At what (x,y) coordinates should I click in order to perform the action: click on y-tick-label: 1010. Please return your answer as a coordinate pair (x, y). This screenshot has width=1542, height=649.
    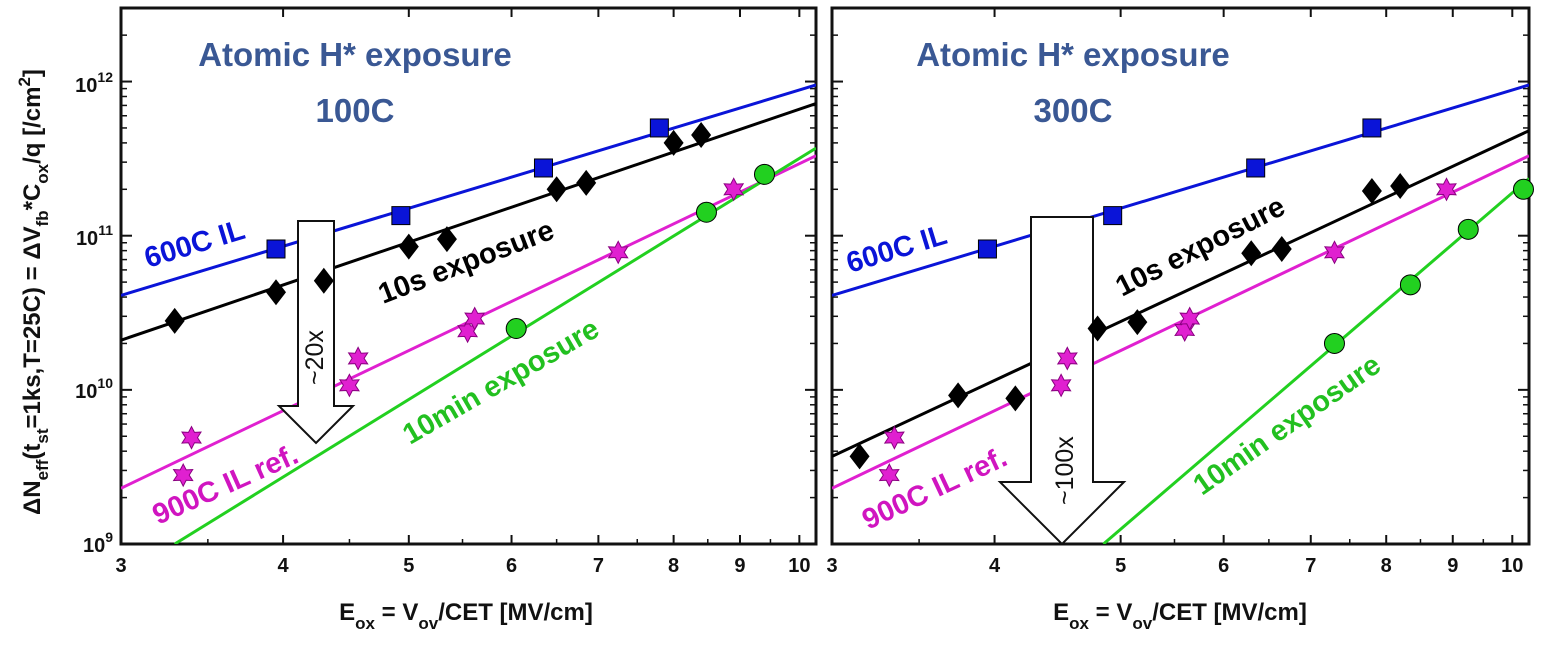
    Looking at the image, I should click on (94, 389).